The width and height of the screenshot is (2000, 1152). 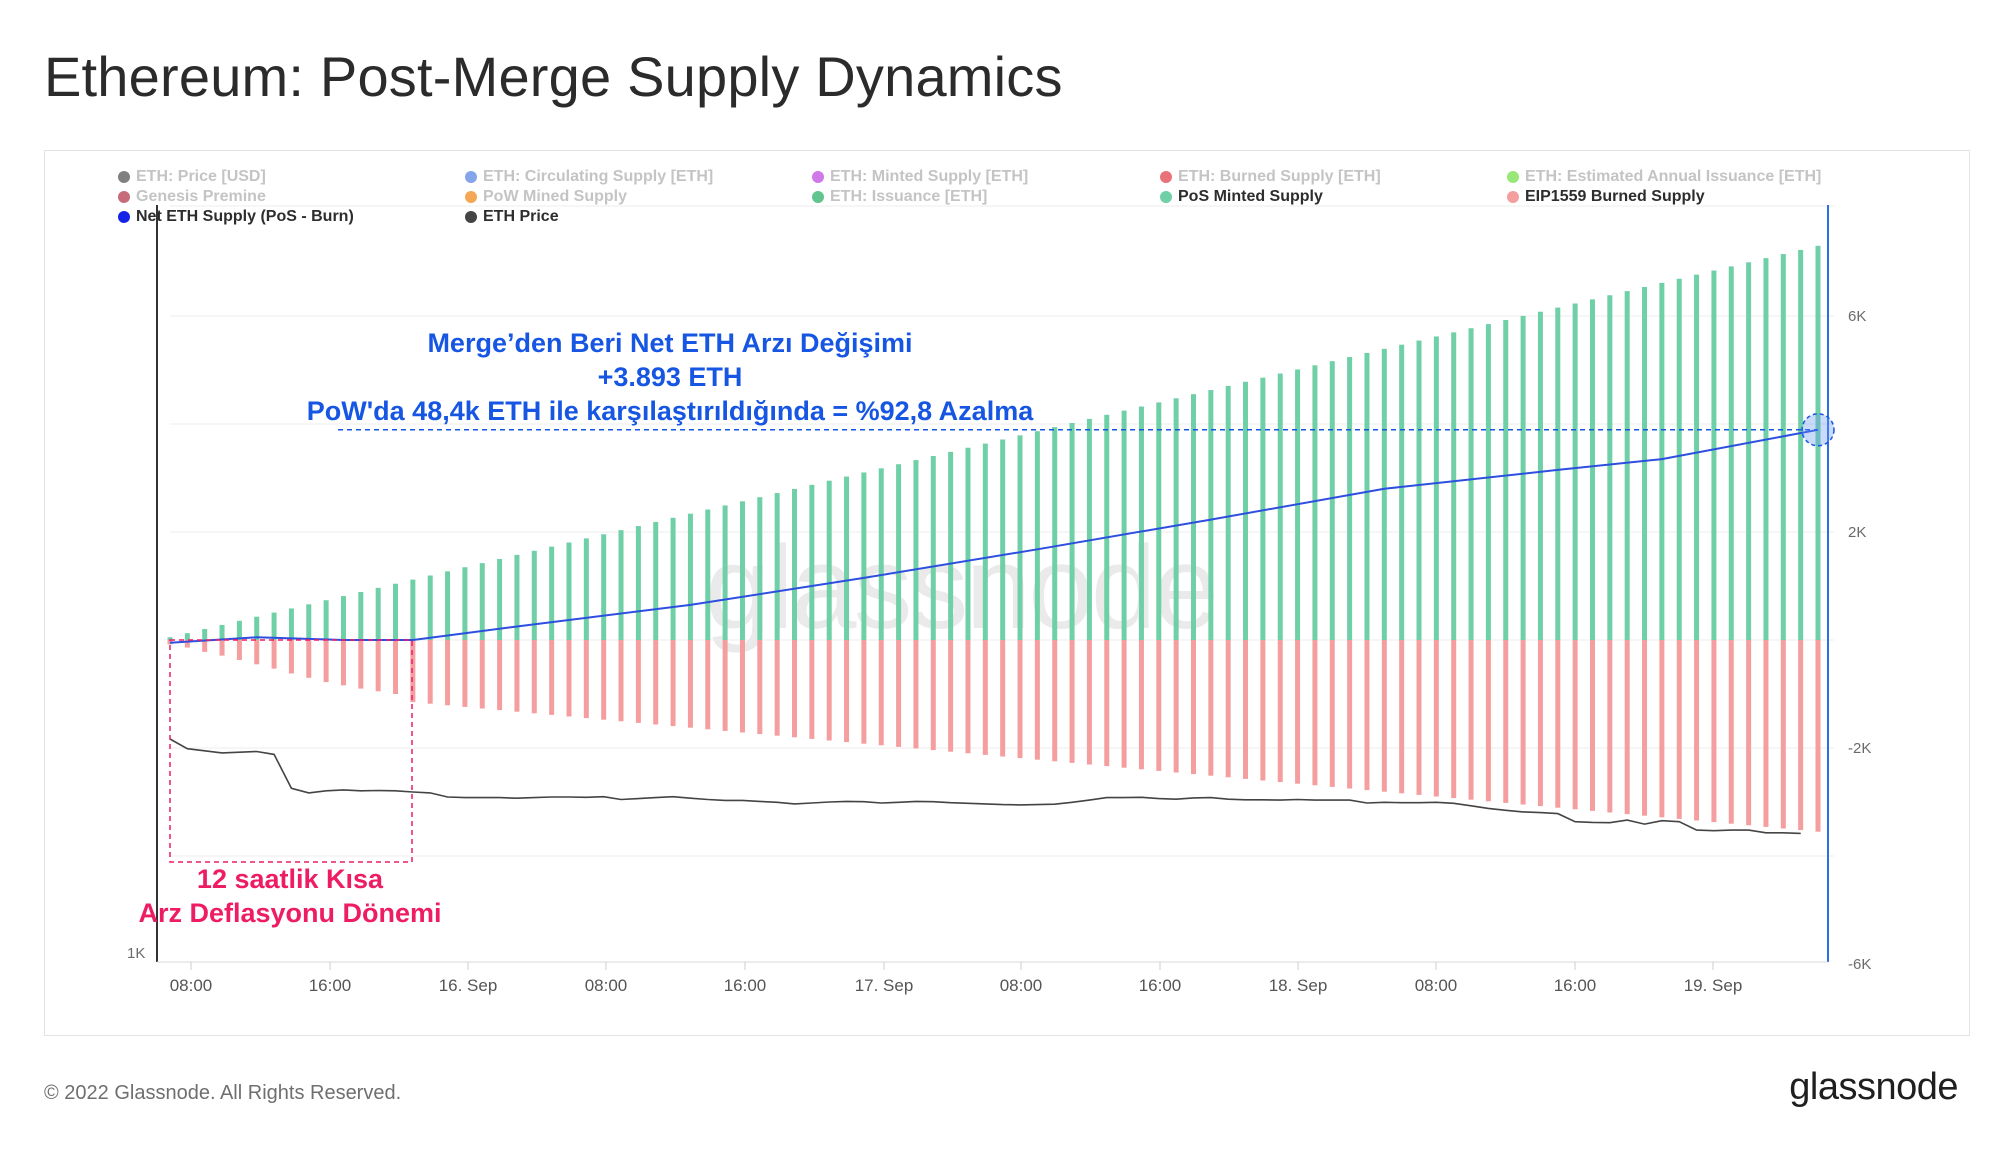 I want to click on legend-item-genesis-premine: Genesis Premine, so click(x=192, y=197).